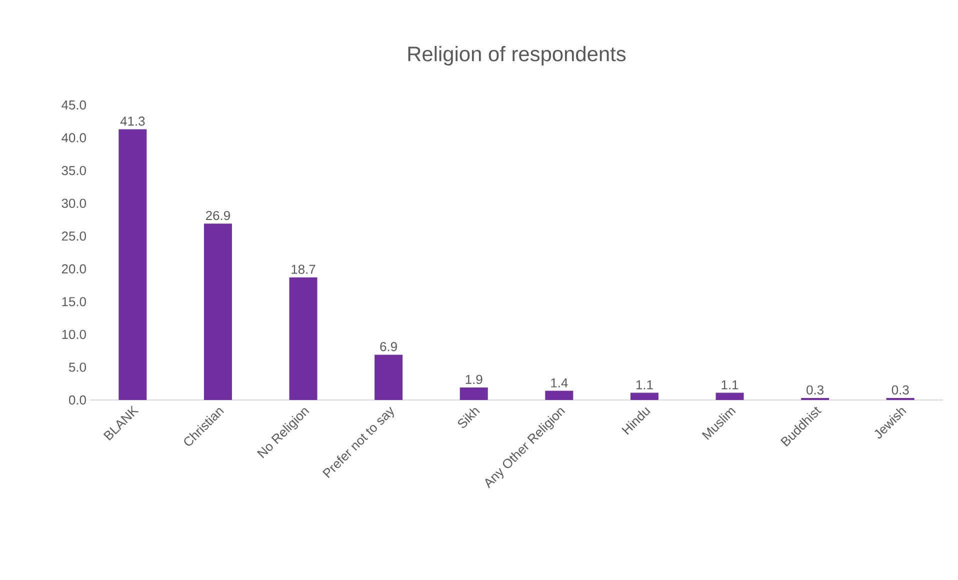  Describe the element at coordinates (74, 236) in the screenshot. I see `y-tick-label: 25.0` at that location.